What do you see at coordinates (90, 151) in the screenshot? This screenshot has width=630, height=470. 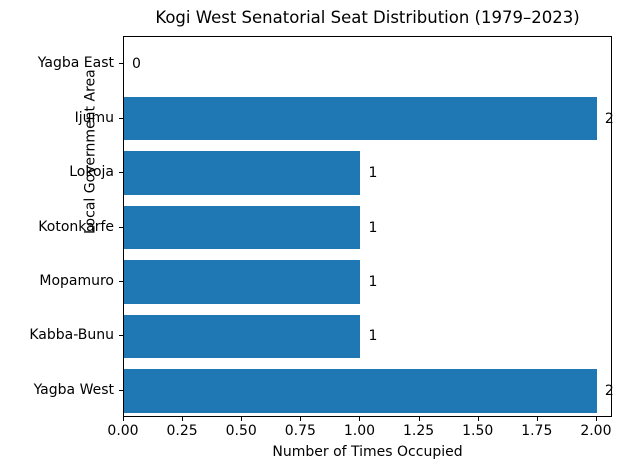 I see `y-axis-title: Local Government Area` at bounding box center [90, 151].